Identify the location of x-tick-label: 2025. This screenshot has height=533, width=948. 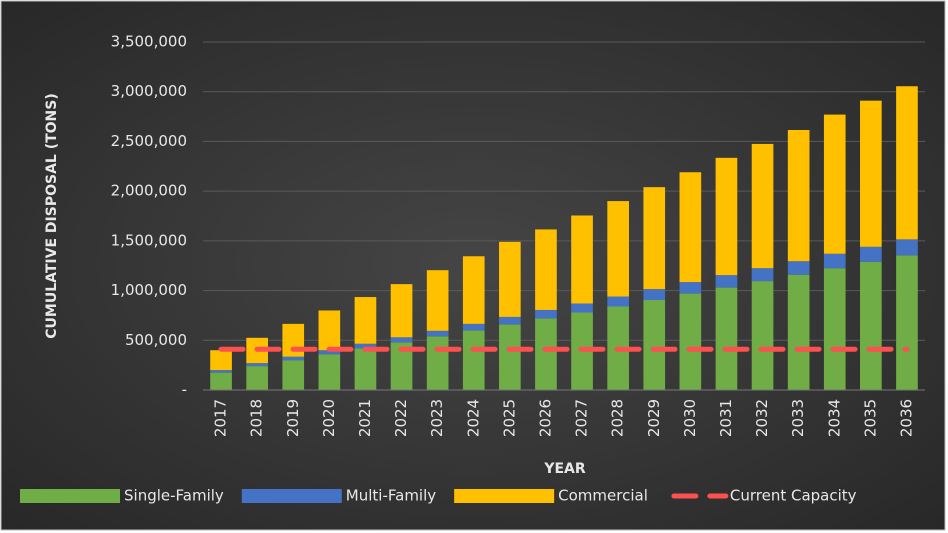
(509, 418).